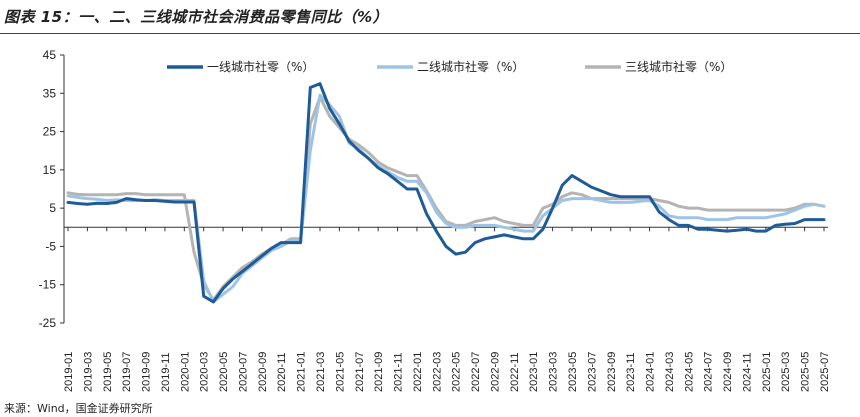 The width and height of the screenshot is (860, 417). Describe the element at coordinates (470, 66) in the screenshot. I see `legend-label-2: 二线城市社零（%）` at that location.